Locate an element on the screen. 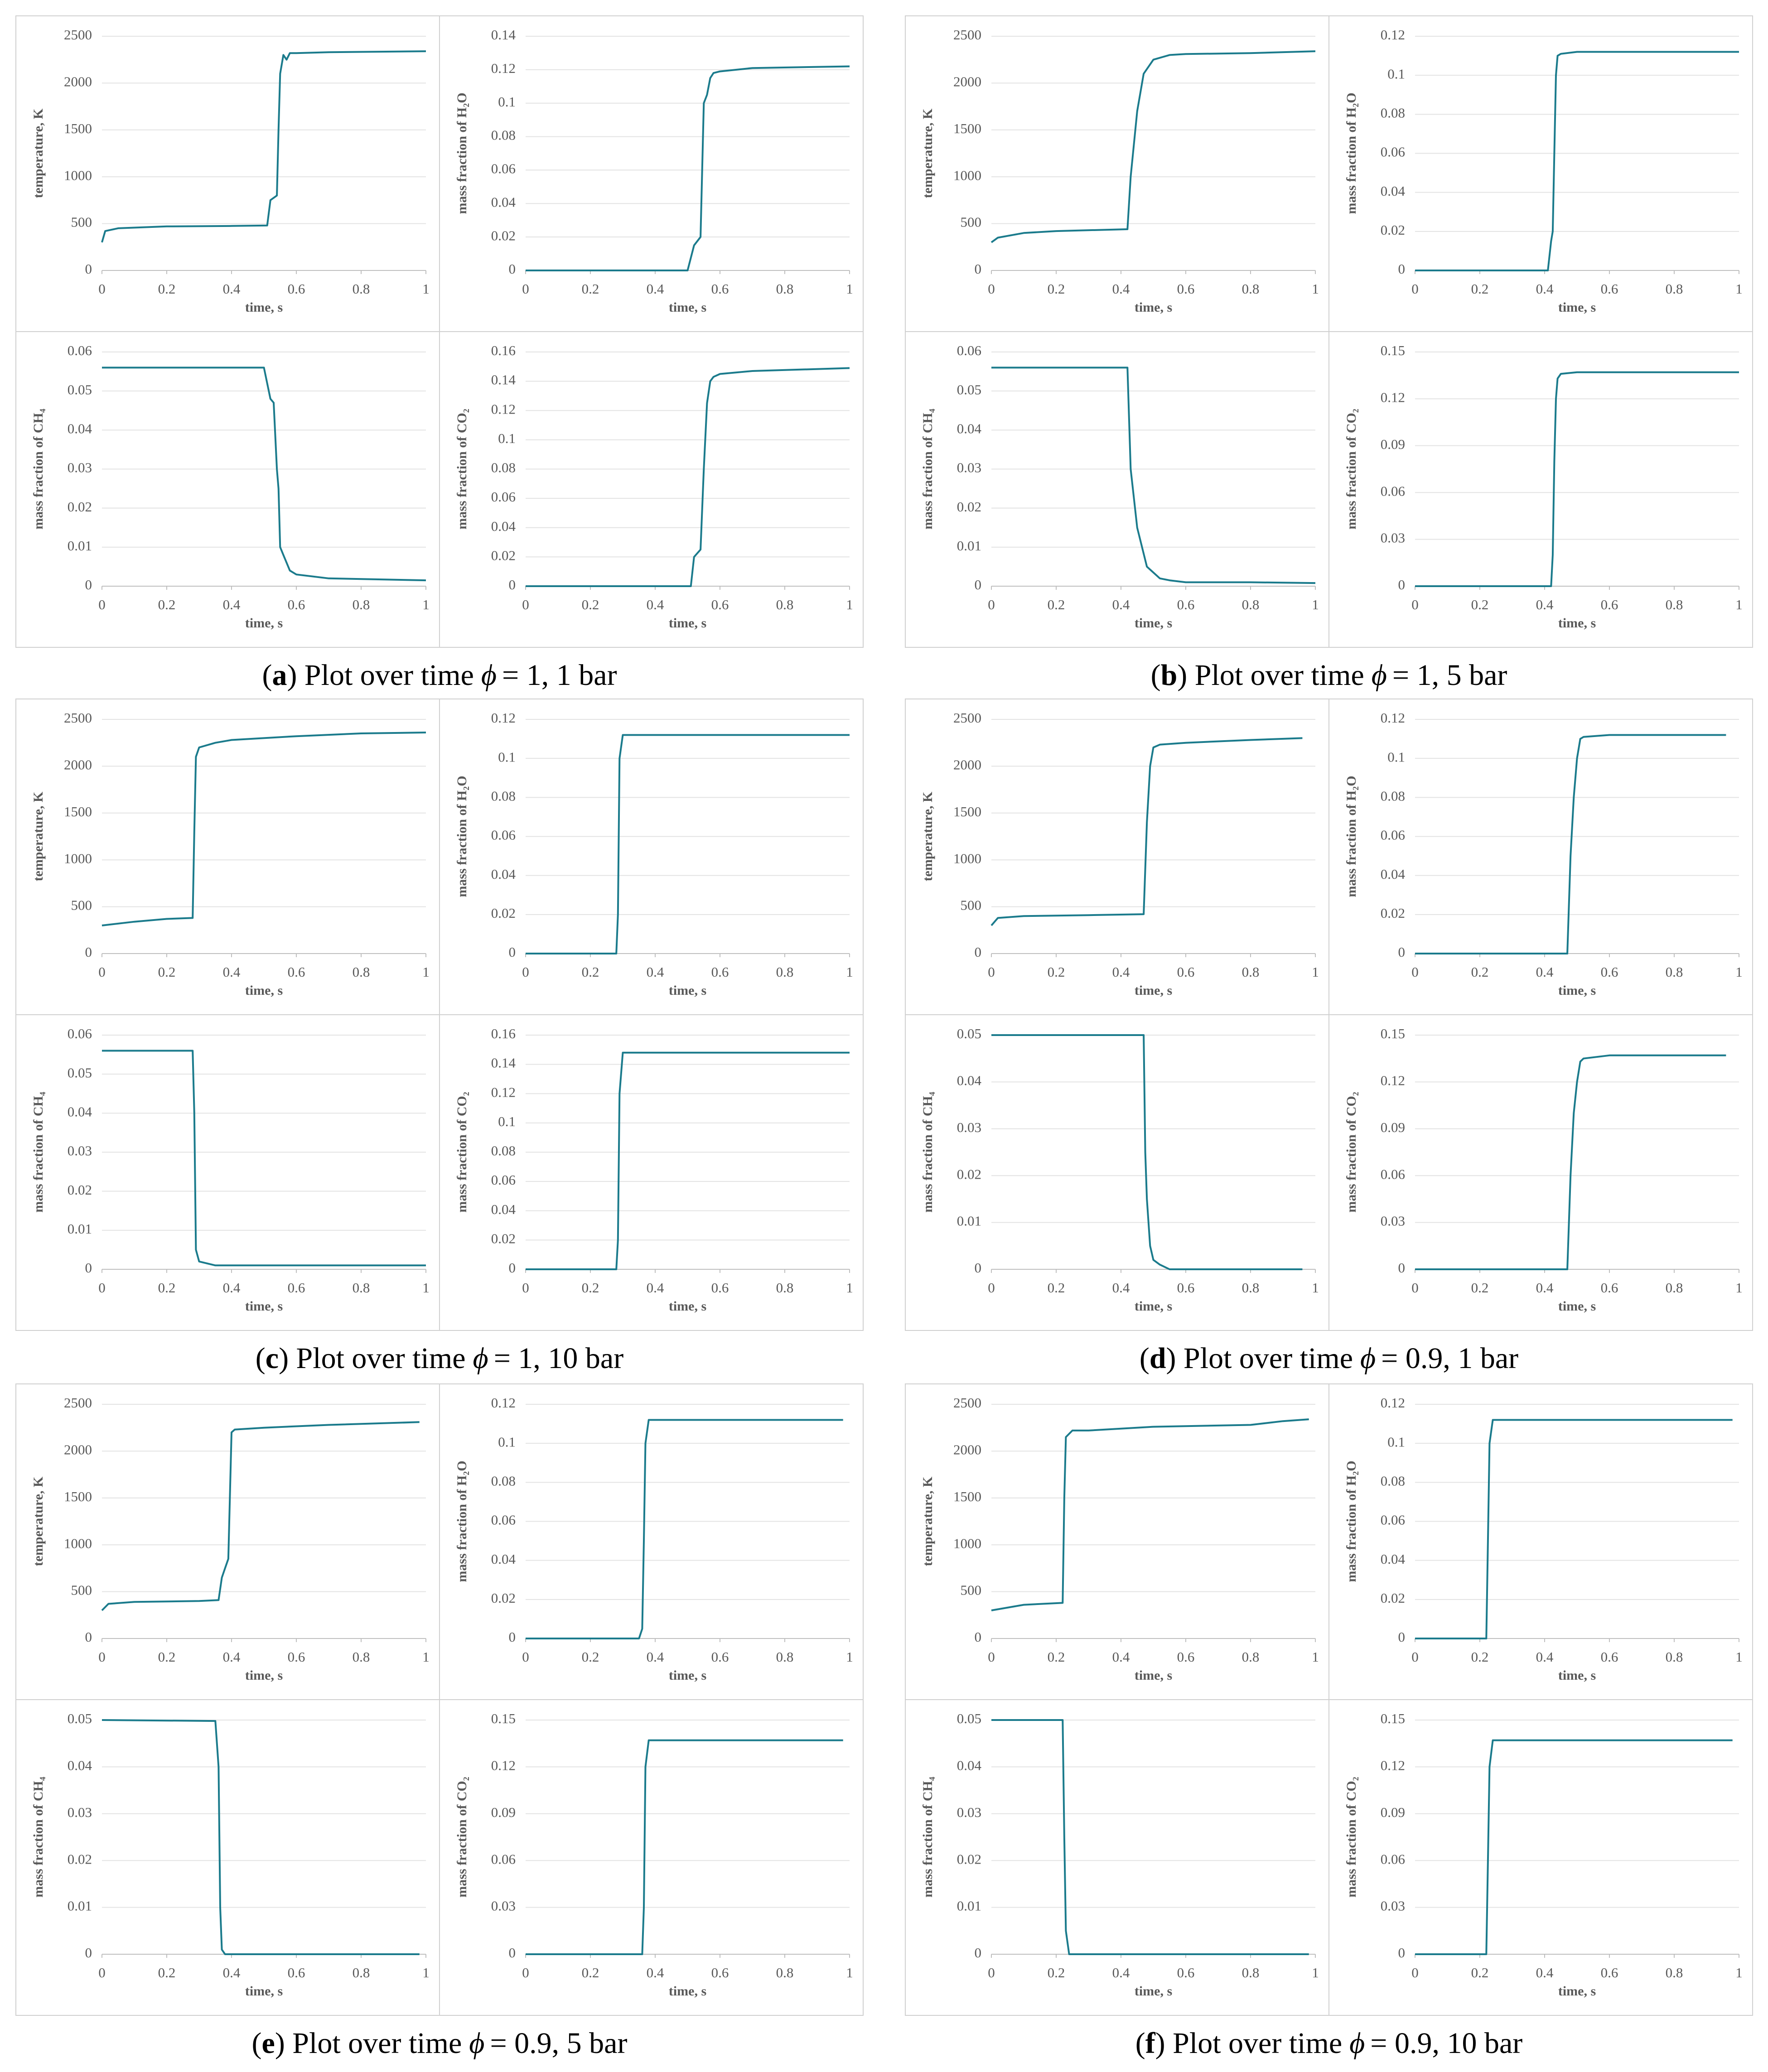 The width and height of the screenshot is (1768, 2072). y-tick-label: 1500 is located at coordinates (78, 128).